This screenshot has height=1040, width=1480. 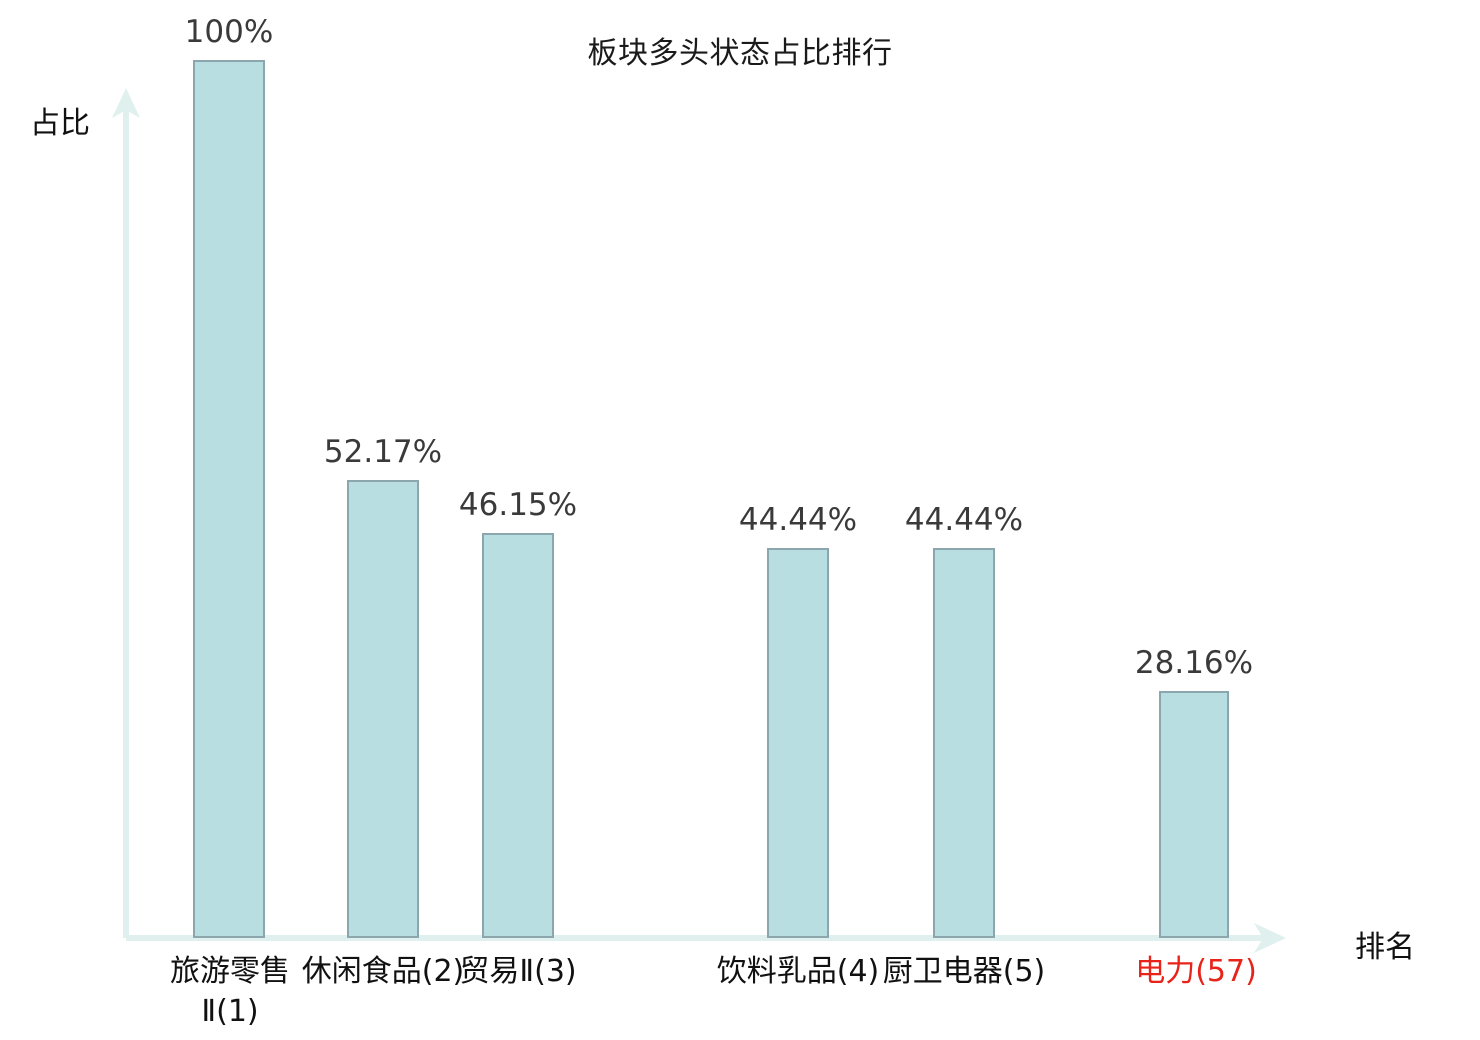 I want to click on bar-group: 100%, so click(x=229, y=477).